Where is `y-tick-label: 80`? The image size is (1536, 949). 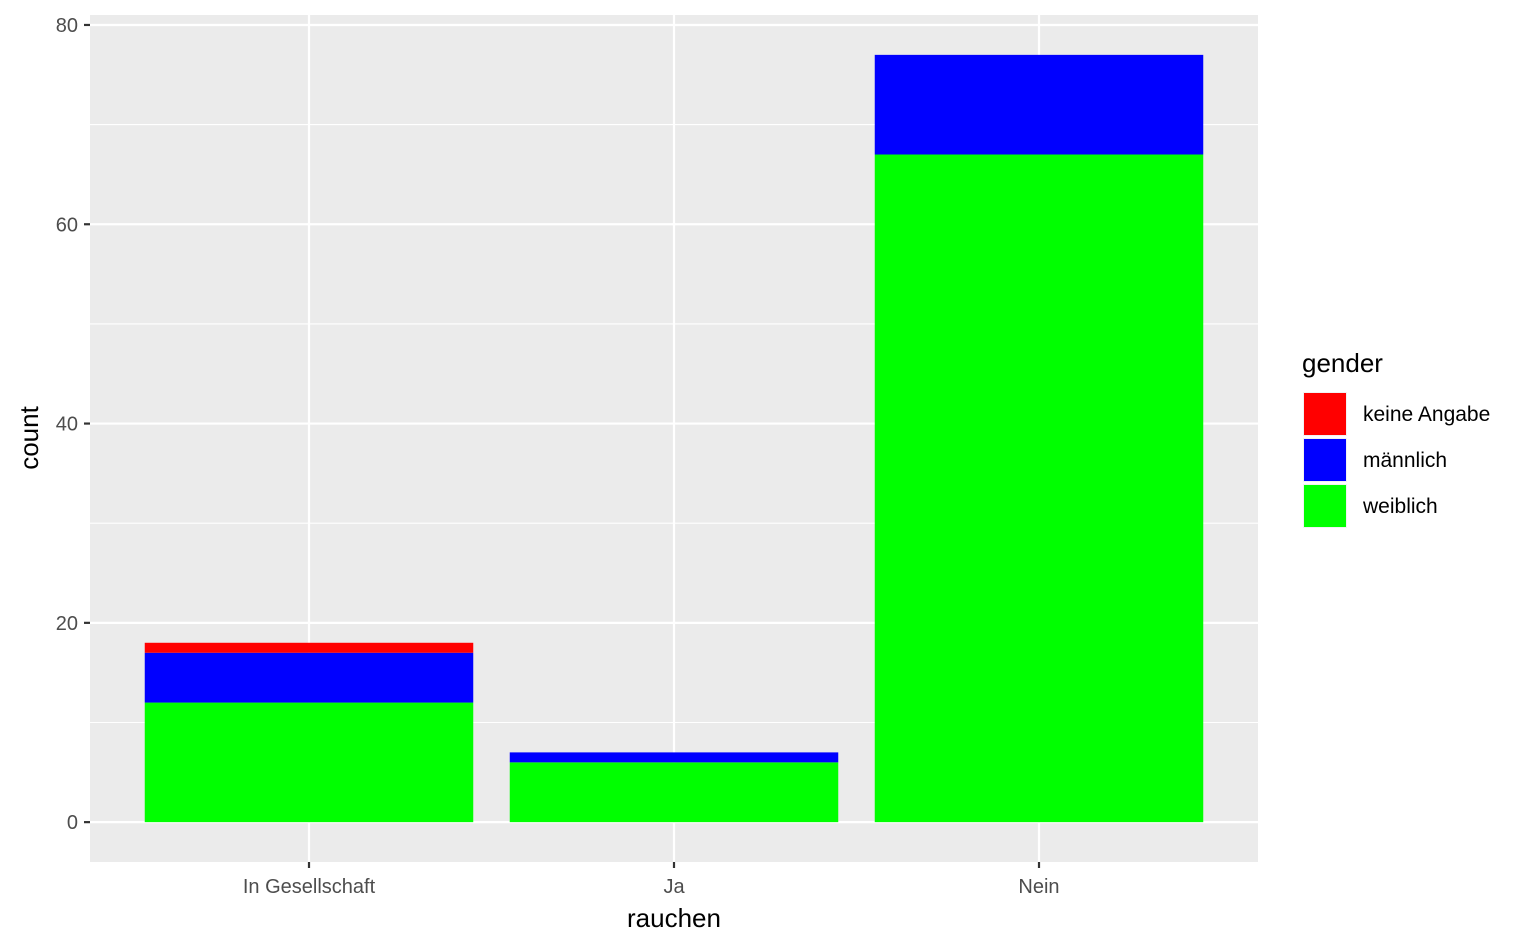
y-tick-label: 80 is located at coordinates (67, 26).